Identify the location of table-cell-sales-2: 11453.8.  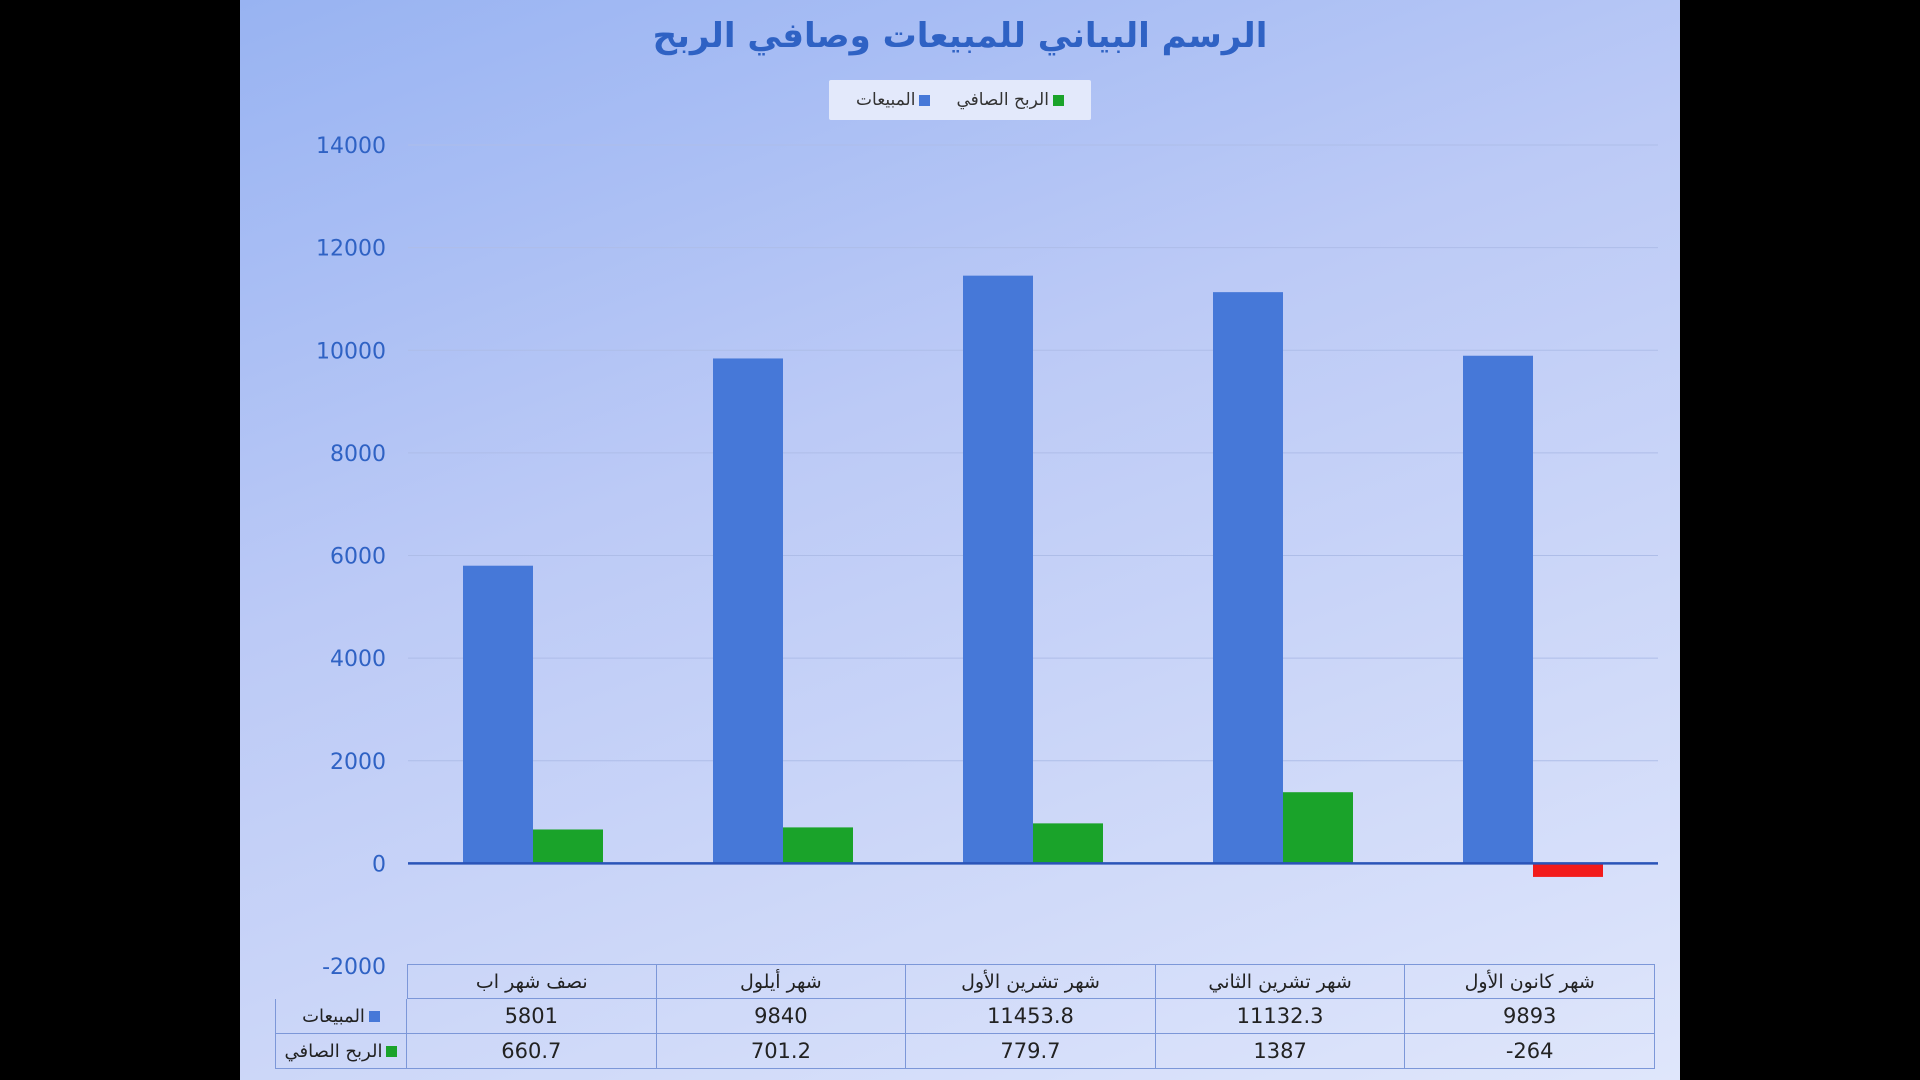
(1031, 1016).